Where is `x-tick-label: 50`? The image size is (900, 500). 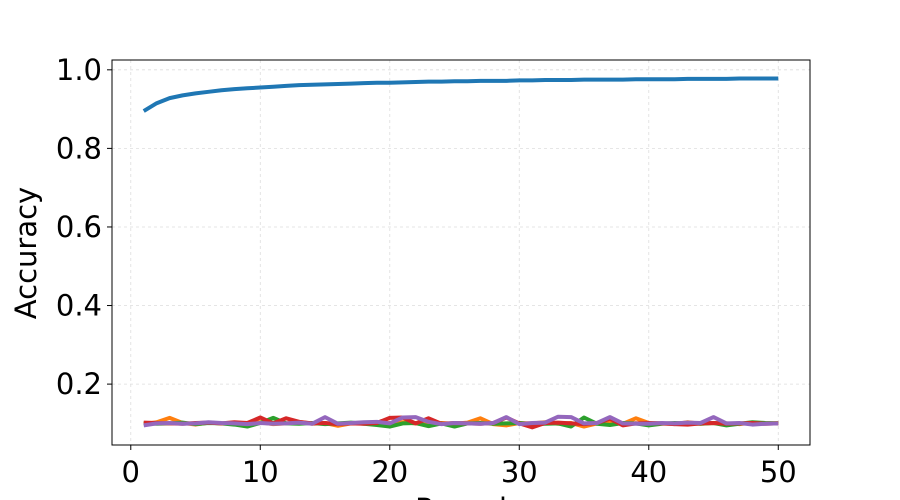 x-tick-label: 50 is located at coordinates (778, 472).